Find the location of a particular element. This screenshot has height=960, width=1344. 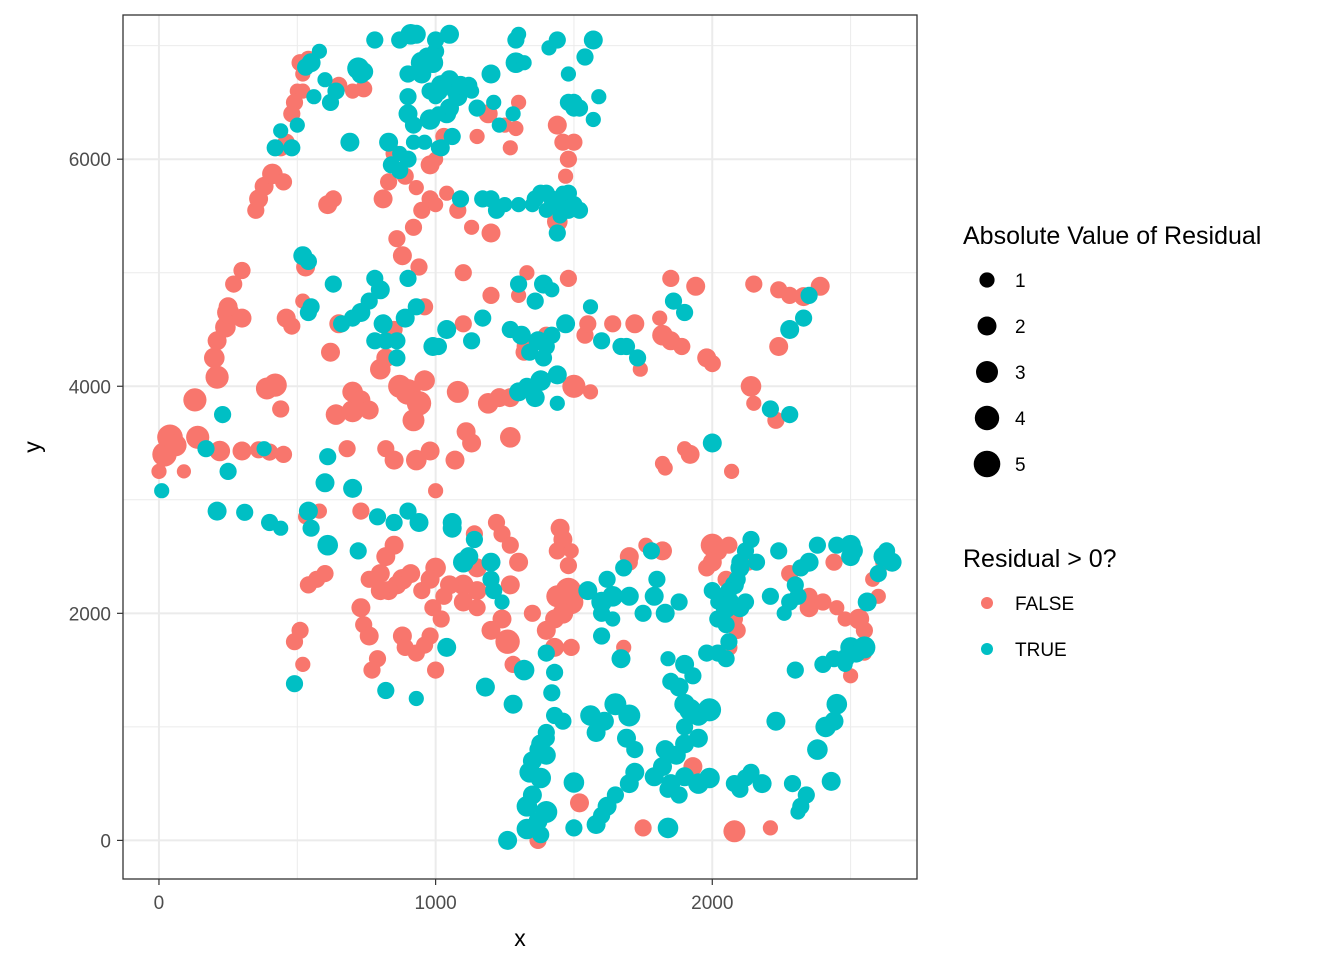

x-tick-label: 0 is located at coordinates (159, 903).